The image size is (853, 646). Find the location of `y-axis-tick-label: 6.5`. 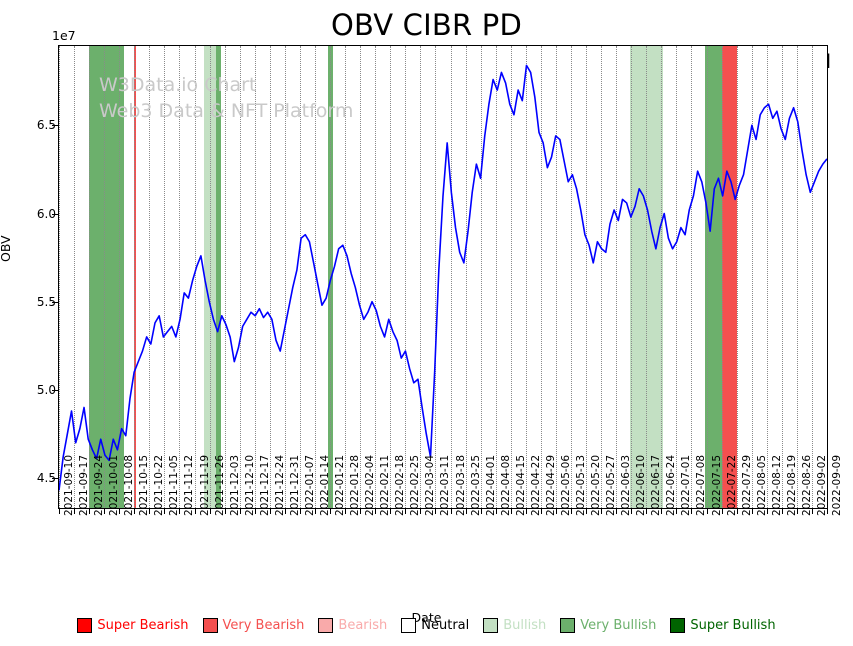

y-axis-tick-label: 6.5 is located at coordinates (46, 125).